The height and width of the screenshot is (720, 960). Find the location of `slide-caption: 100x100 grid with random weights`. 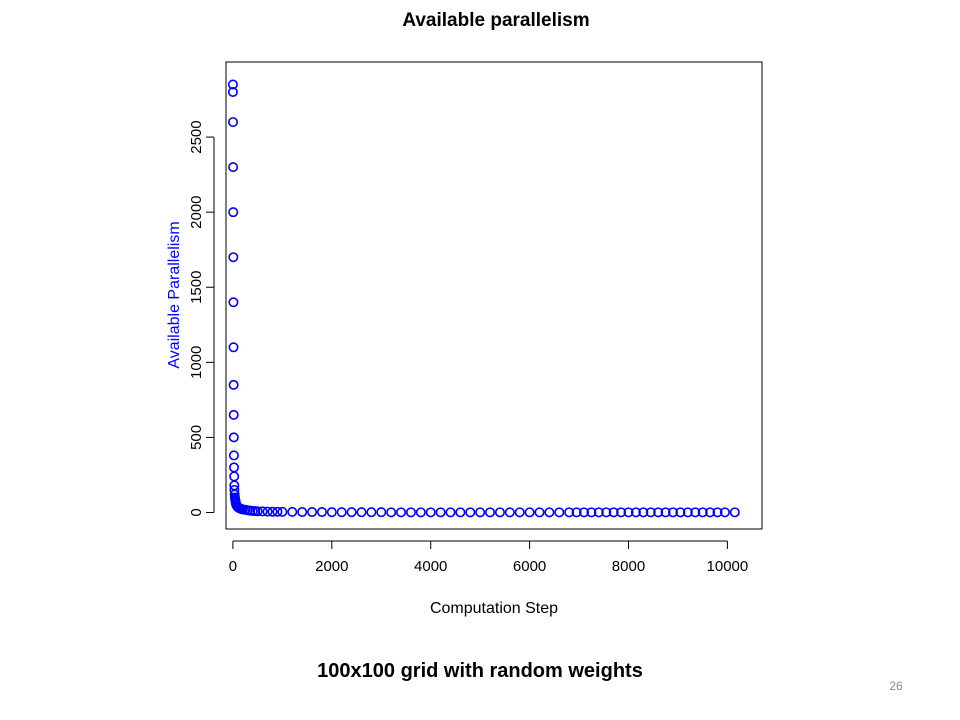

slide-caption: 100x100 grid with random weights is located at coordinates (480, 671).